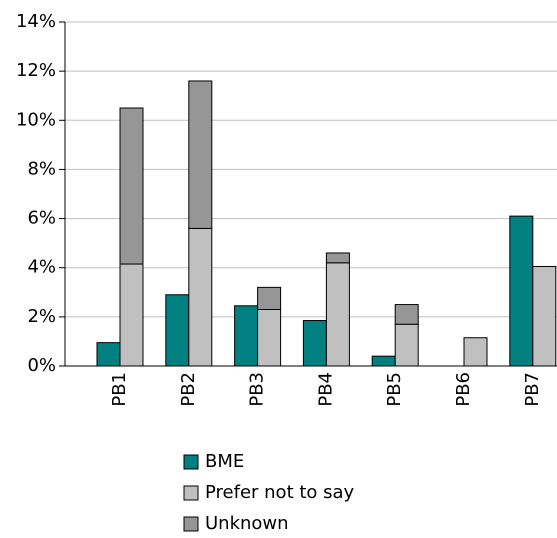 The height and width of the screenshot is (538, 557). Describe the element at coordinates (532, 389) in the screenshot. I see `x-tick-label: PB7` at that location.